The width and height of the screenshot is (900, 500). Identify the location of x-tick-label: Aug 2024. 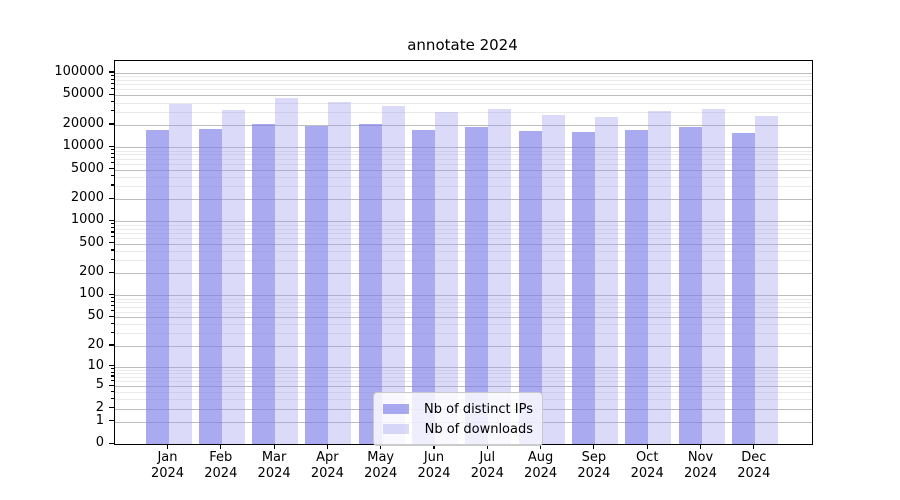
(541, 466).